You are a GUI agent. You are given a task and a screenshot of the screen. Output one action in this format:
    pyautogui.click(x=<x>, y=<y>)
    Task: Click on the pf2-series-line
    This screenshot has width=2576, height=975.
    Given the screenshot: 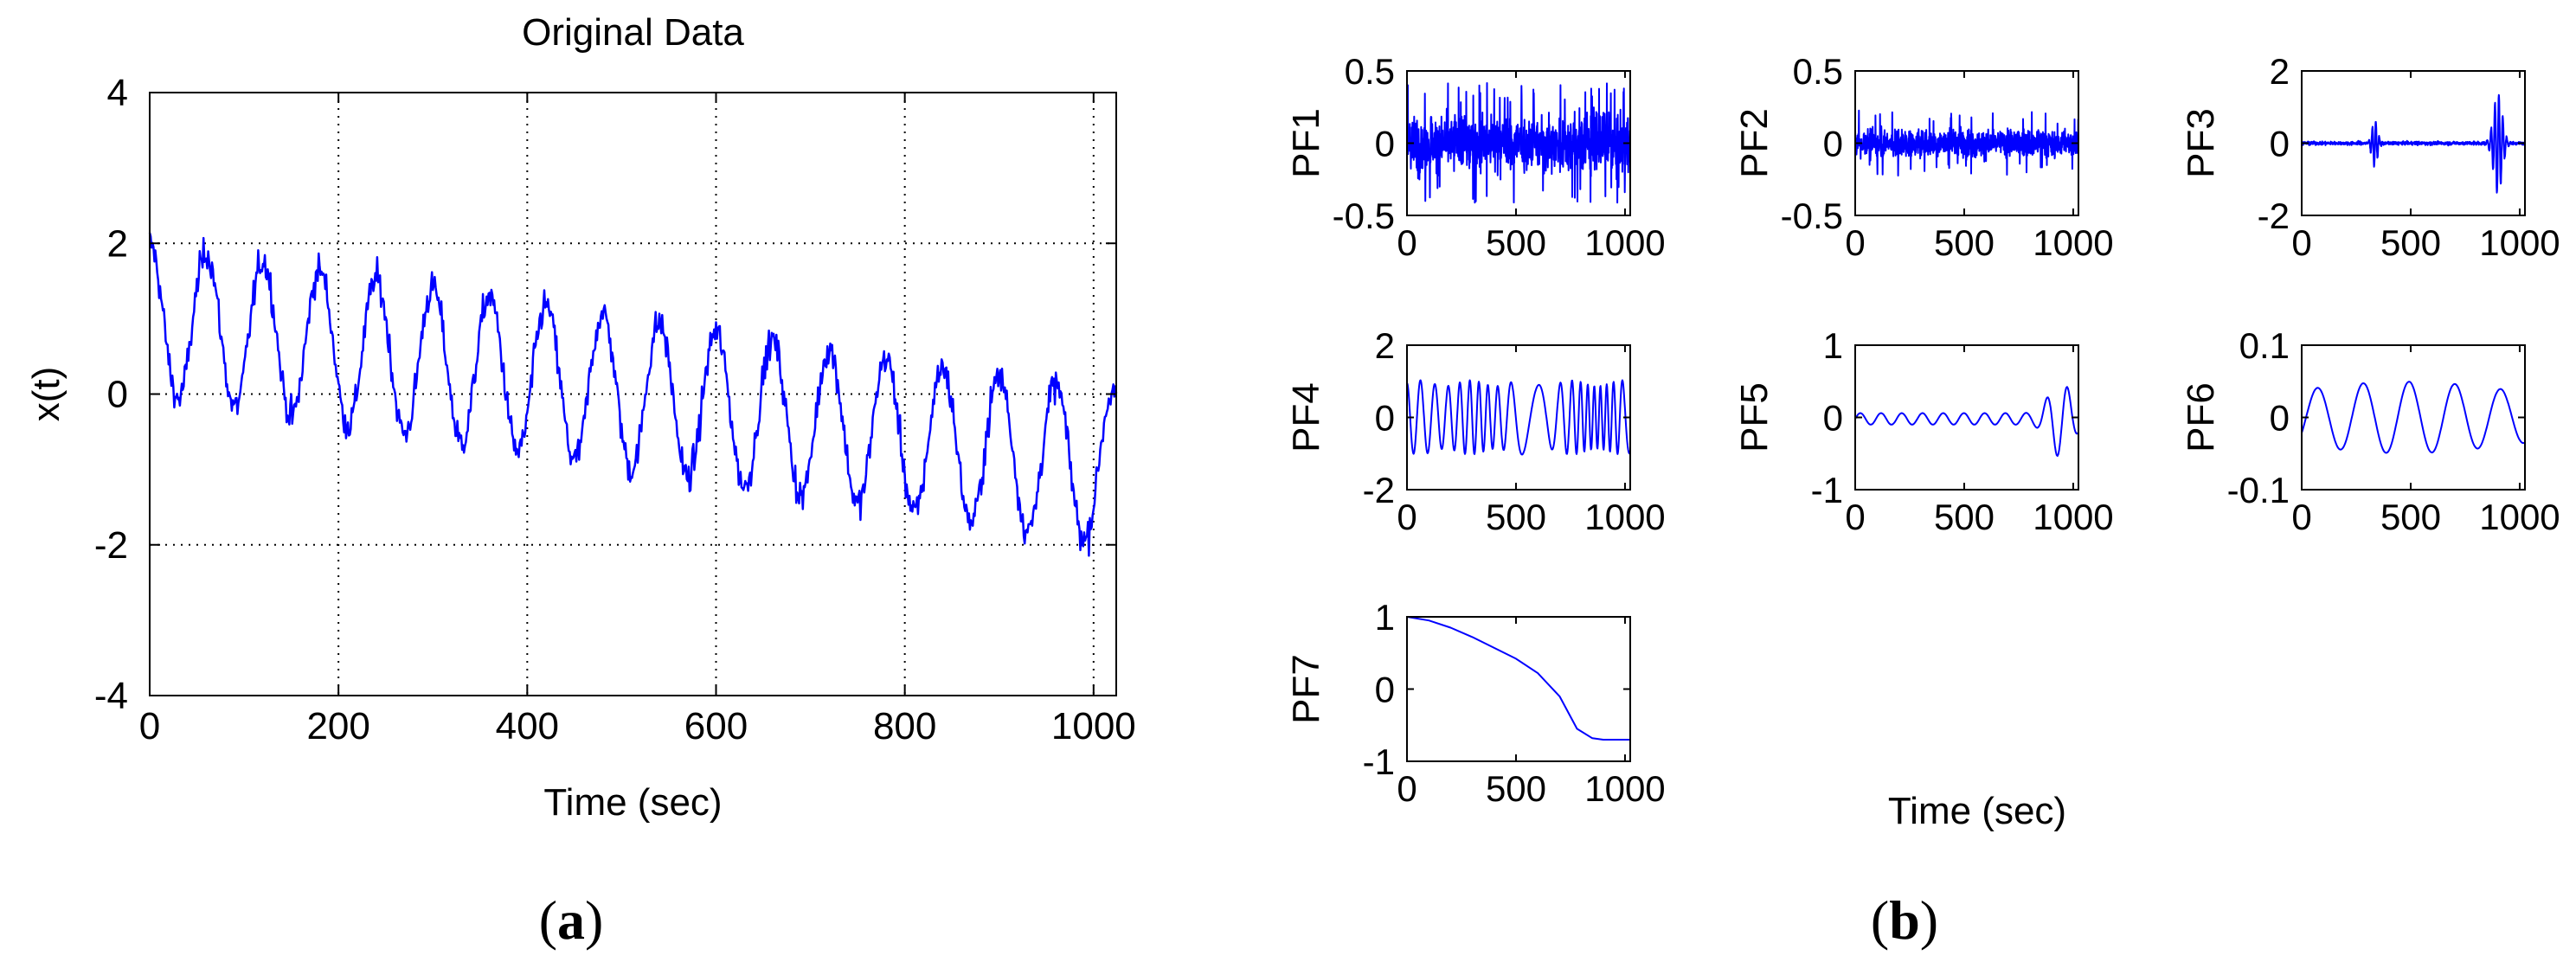 What is the action you would take?
    pyautogui.click(x=1967, y=142)
    